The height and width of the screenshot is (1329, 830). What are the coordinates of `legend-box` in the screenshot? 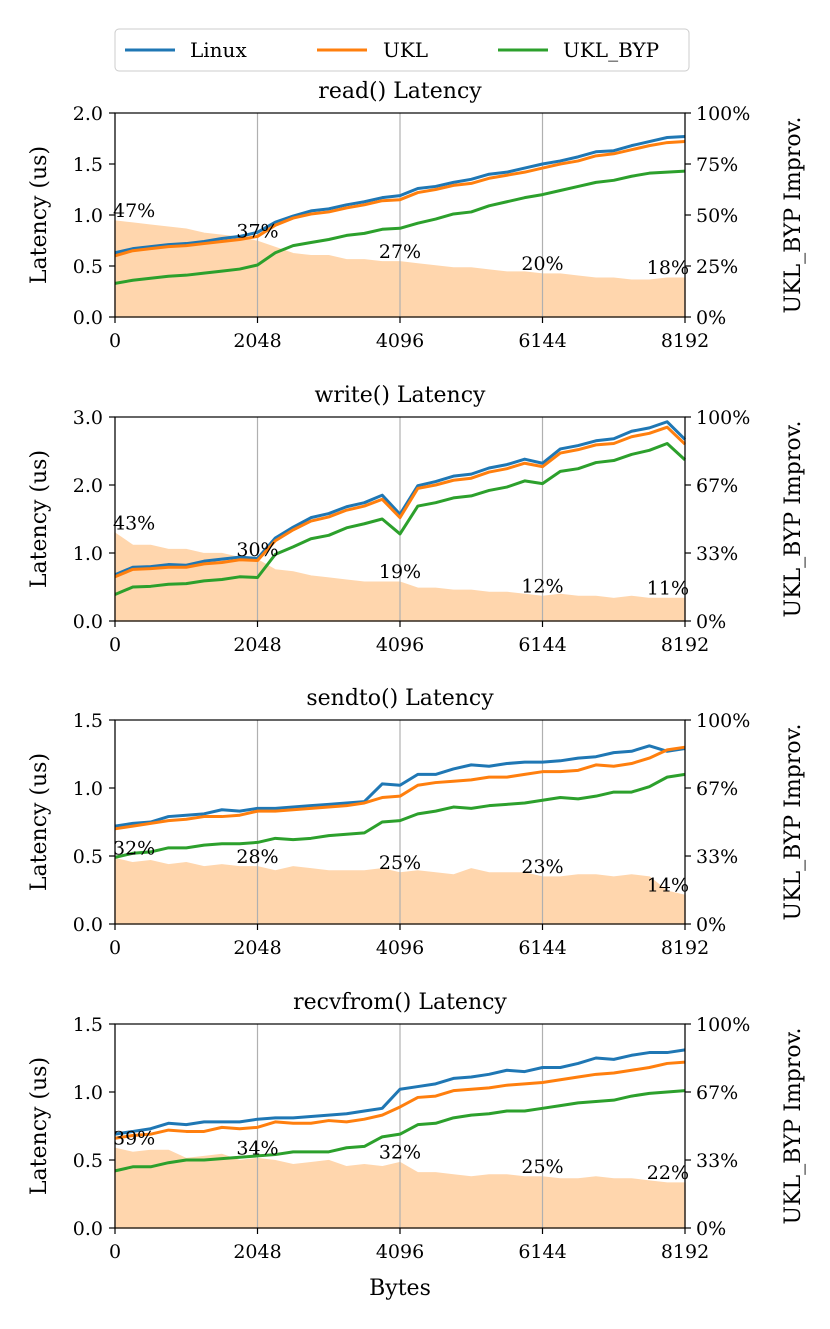 It's located at (402, 50).